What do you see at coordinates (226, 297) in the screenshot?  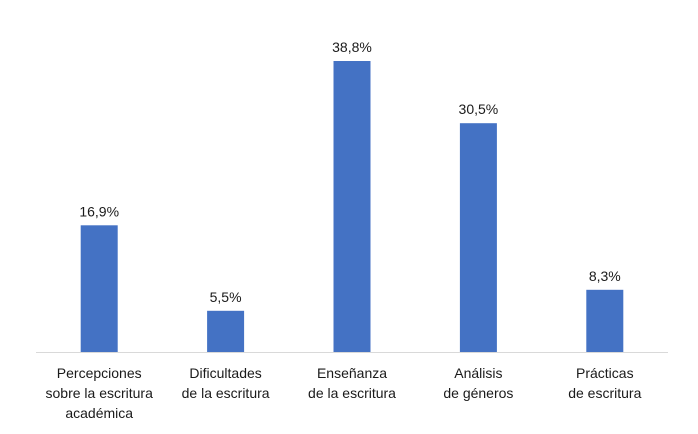 I see `data-label: 5,5%` at bounding box center [226, 297].